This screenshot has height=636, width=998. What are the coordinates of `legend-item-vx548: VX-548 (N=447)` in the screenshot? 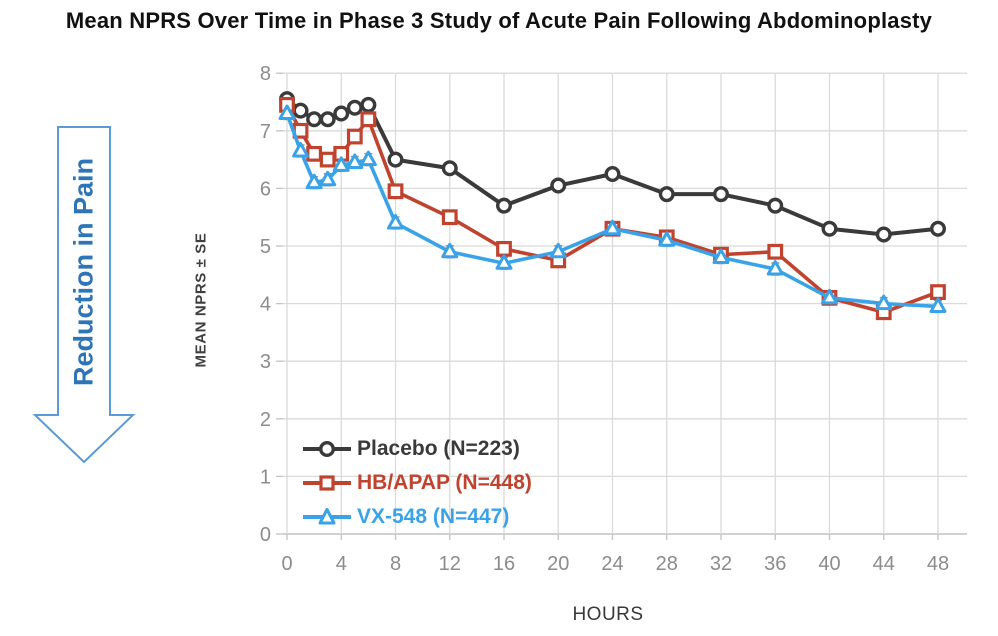 It's located at (416, 517).